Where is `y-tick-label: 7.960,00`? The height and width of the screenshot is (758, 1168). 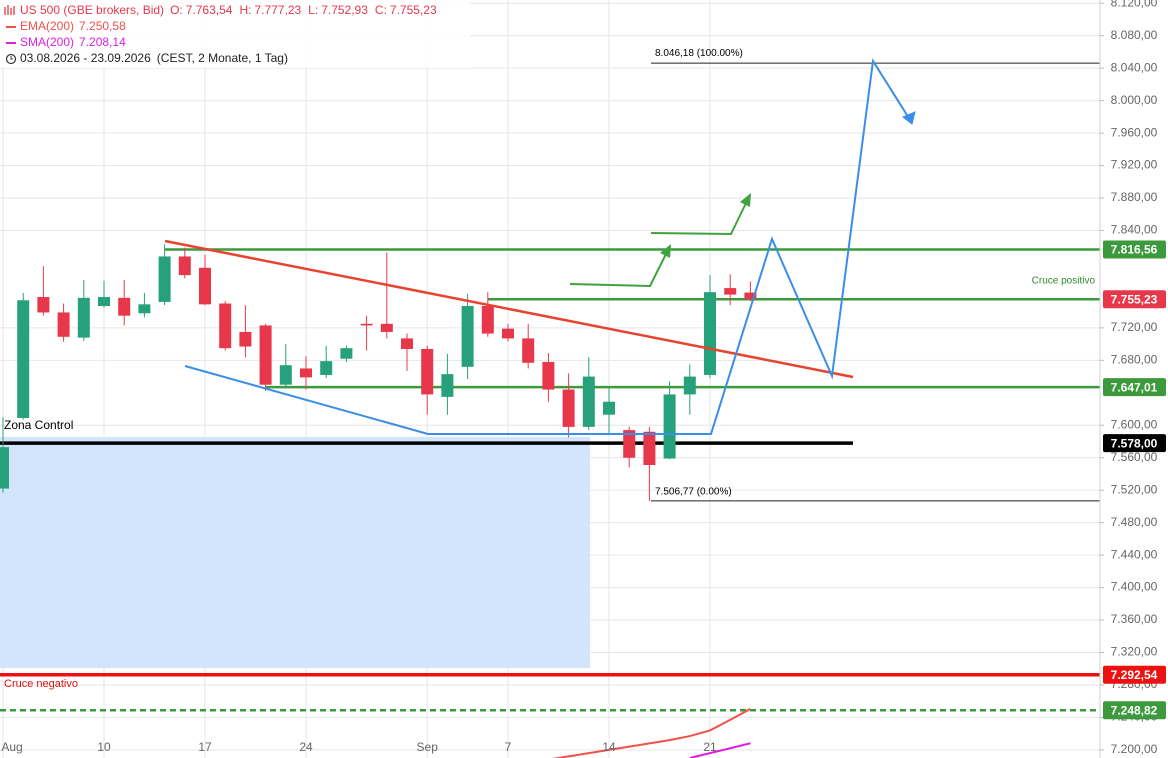 y-tick-label: 7.960,00 is located at coordinates (1134, 132).